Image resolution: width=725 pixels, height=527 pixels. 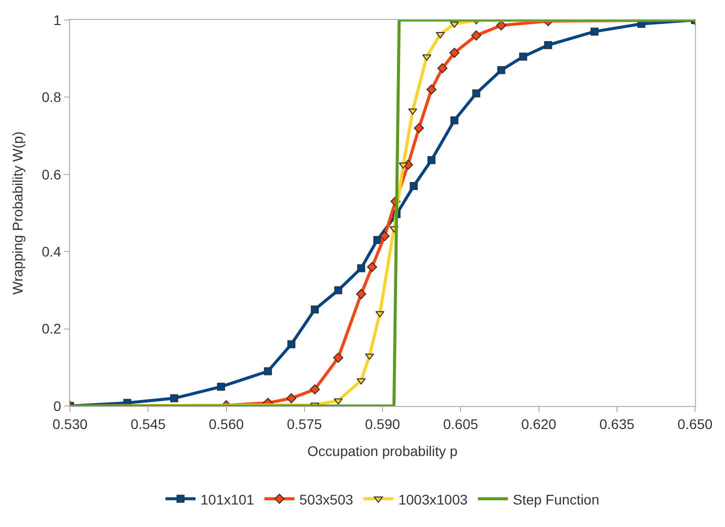 I want to click on y-tick-label: 1, so click(x=57, y=20).